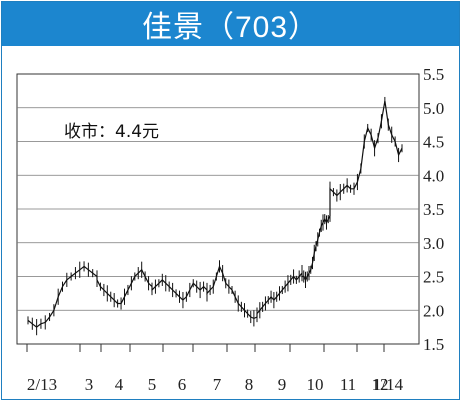 This screenshot has width=463, height=403. Describe the element at coordinates (217, 384) in the screenshot. I see `x-tick-label: 7` at that location.